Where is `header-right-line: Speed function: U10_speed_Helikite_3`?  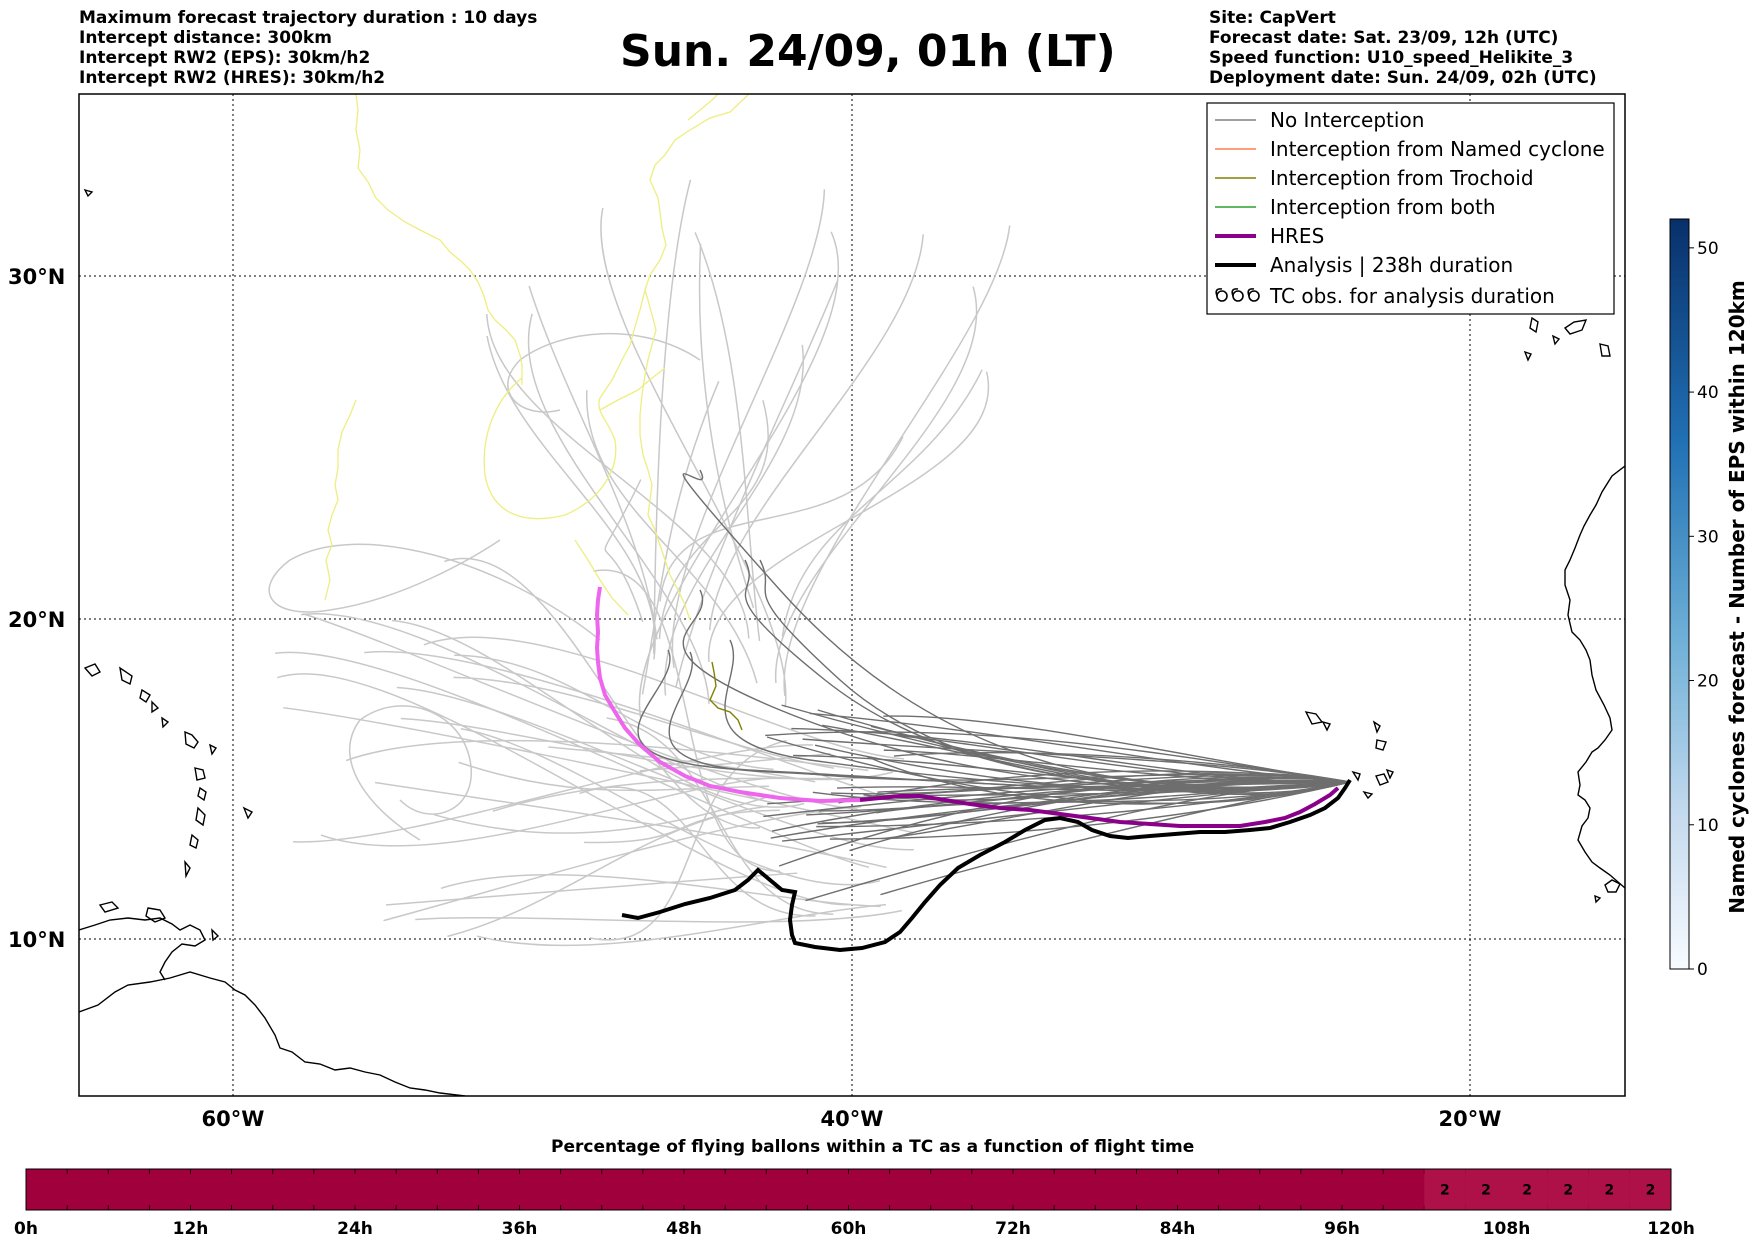
header-right-line: Speed function: U10_speed_Helikite_3 is located at coordinates (1391, 58).